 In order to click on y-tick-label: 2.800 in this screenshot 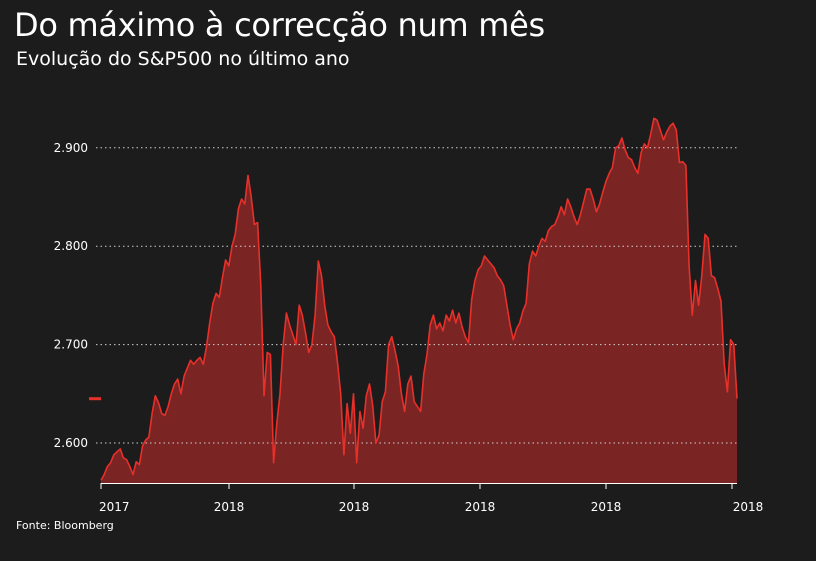, I will do `click(71, 246)`.